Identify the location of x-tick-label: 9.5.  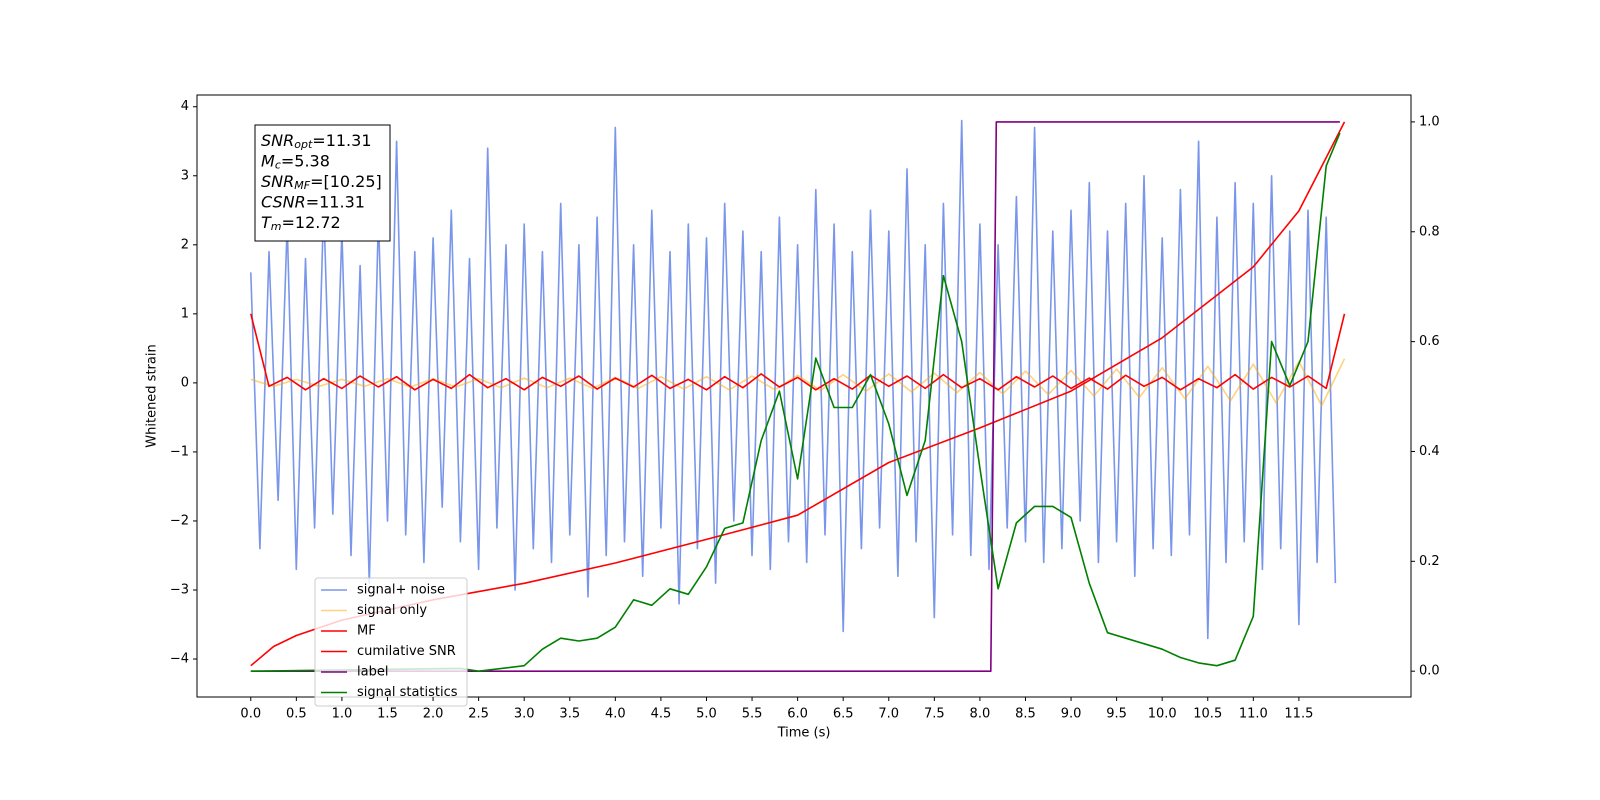
(1116, 714).